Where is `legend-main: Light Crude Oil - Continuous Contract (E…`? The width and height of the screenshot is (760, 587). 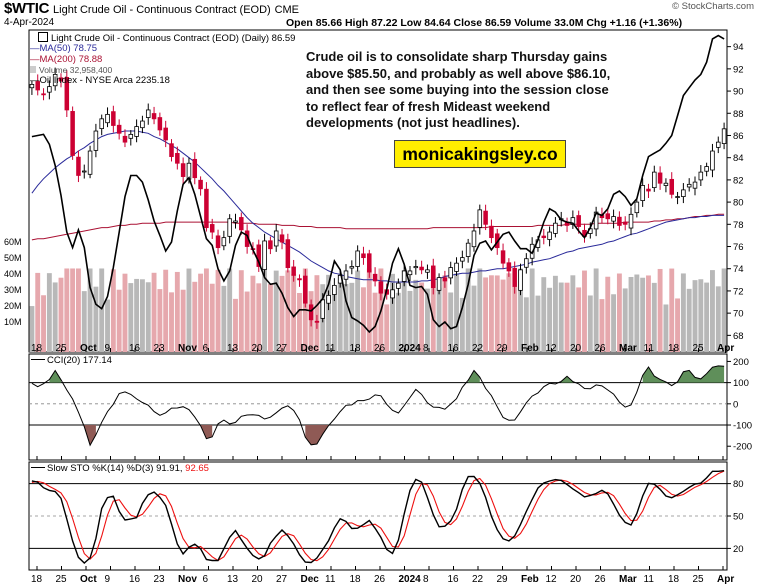 legend-main: Light Crude Oil - Continuous Contract (E… is located at coordinates (166, 38).